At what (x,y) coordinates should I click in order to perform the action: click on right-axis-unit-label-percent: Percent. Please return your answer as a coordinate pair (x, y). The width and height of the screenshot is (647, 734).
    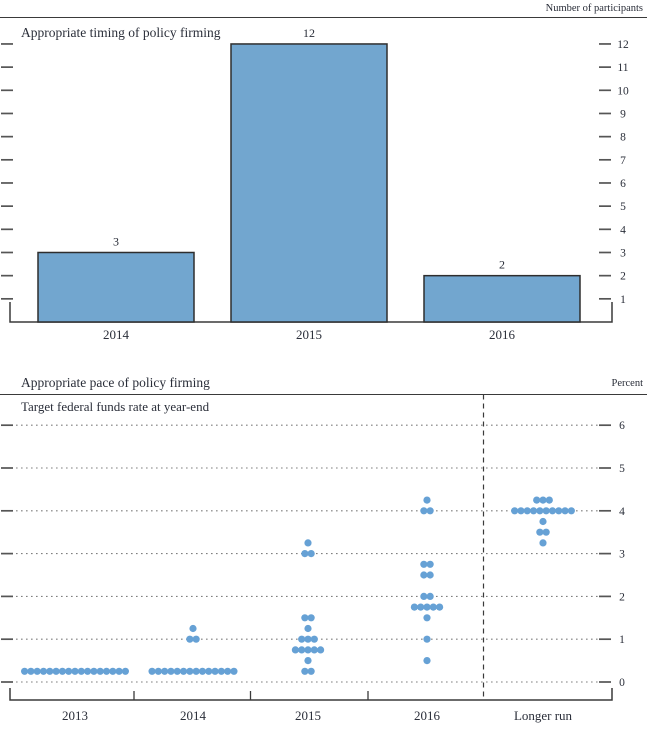
    Looking at the image, I should click on (627, 383).